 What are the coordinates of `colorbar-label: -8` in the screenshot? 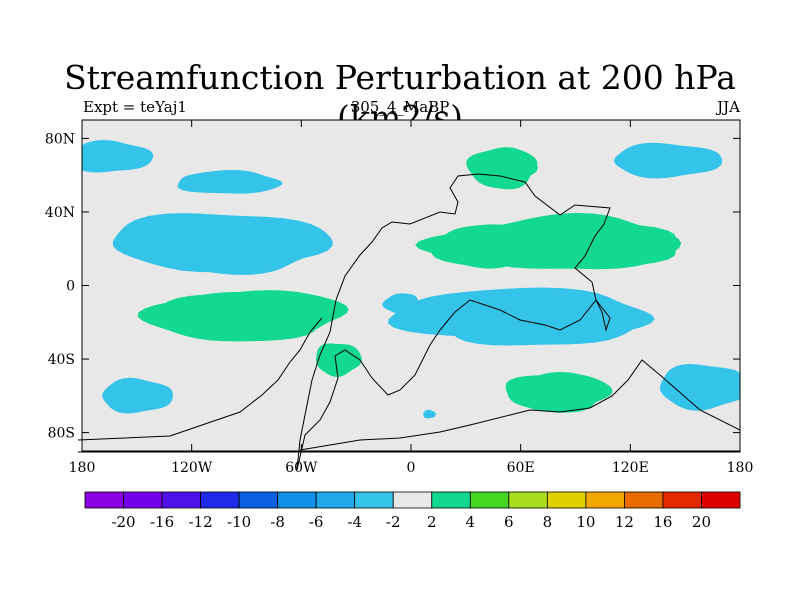 It's located at (277, 522).